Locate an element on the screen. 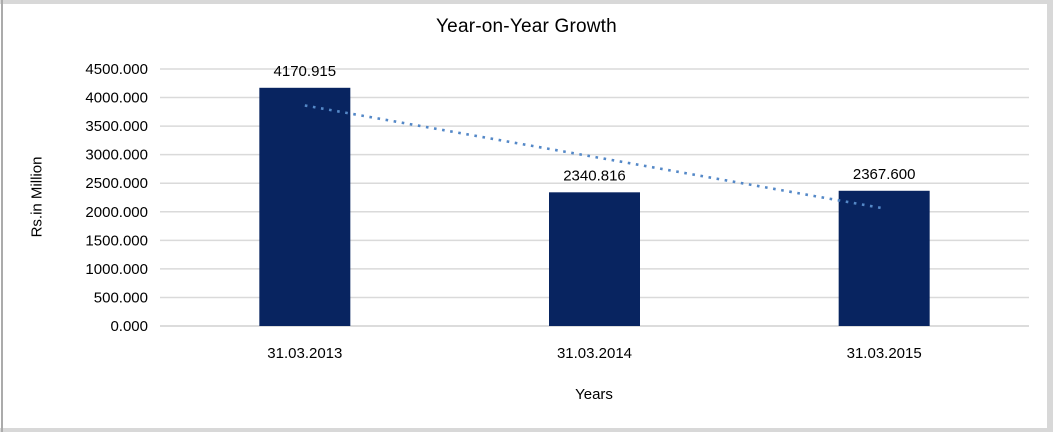  frame-bottom is located at coordinates (526, 430).